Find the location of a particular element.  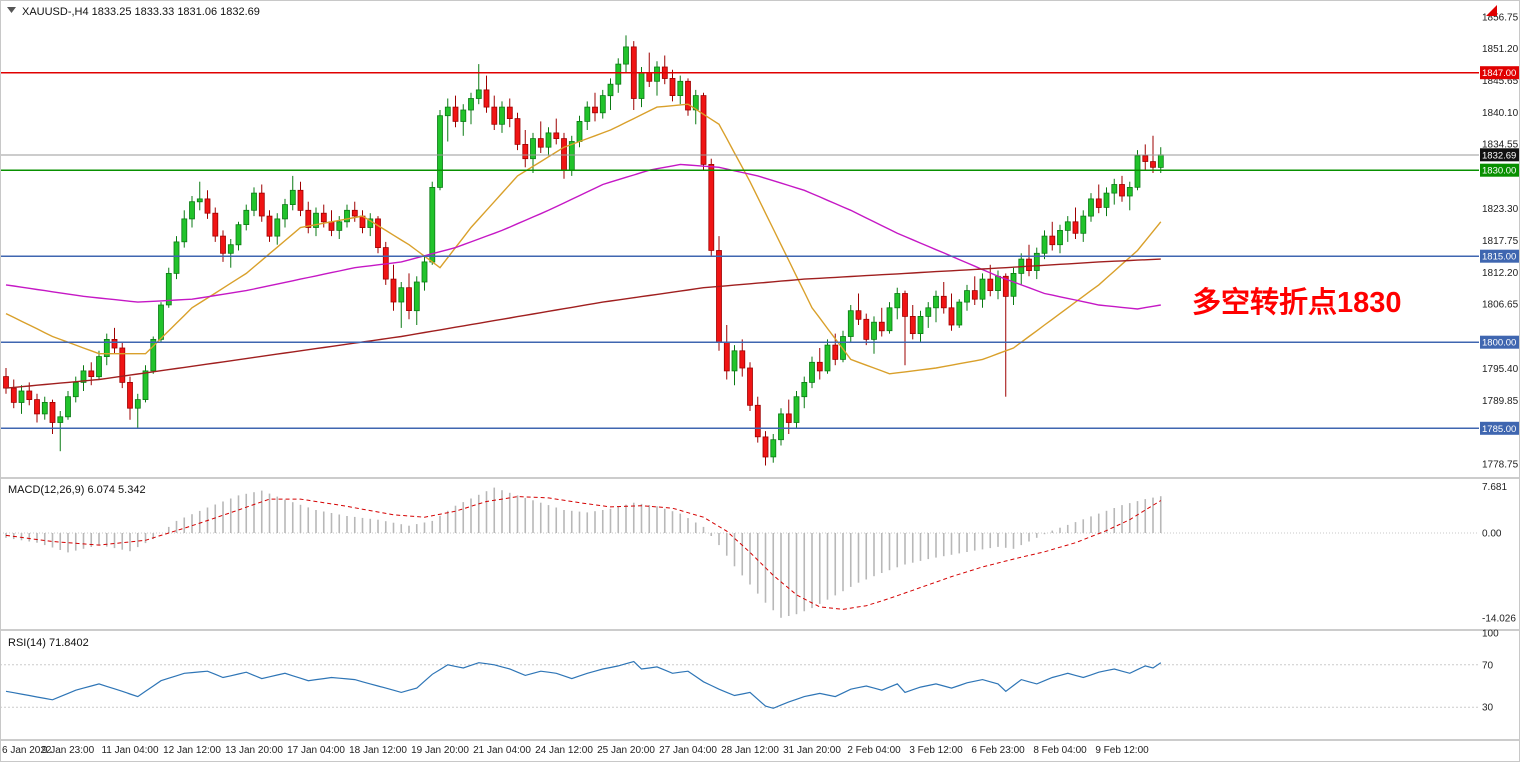

price-tick-label: 1856.75 is located at coordinates (1500, 17).